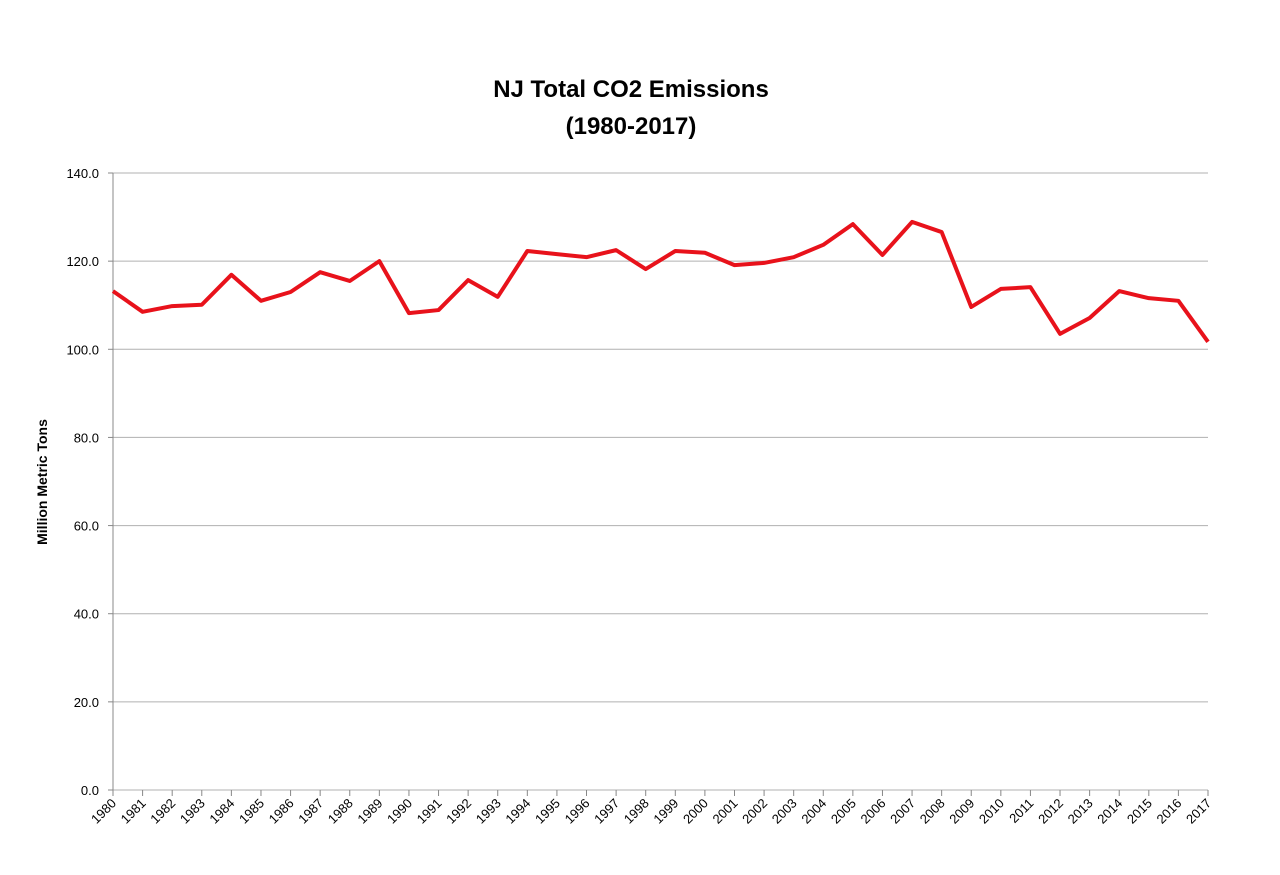  I want to click on x-tick-label: 2007, so click(902, 811).